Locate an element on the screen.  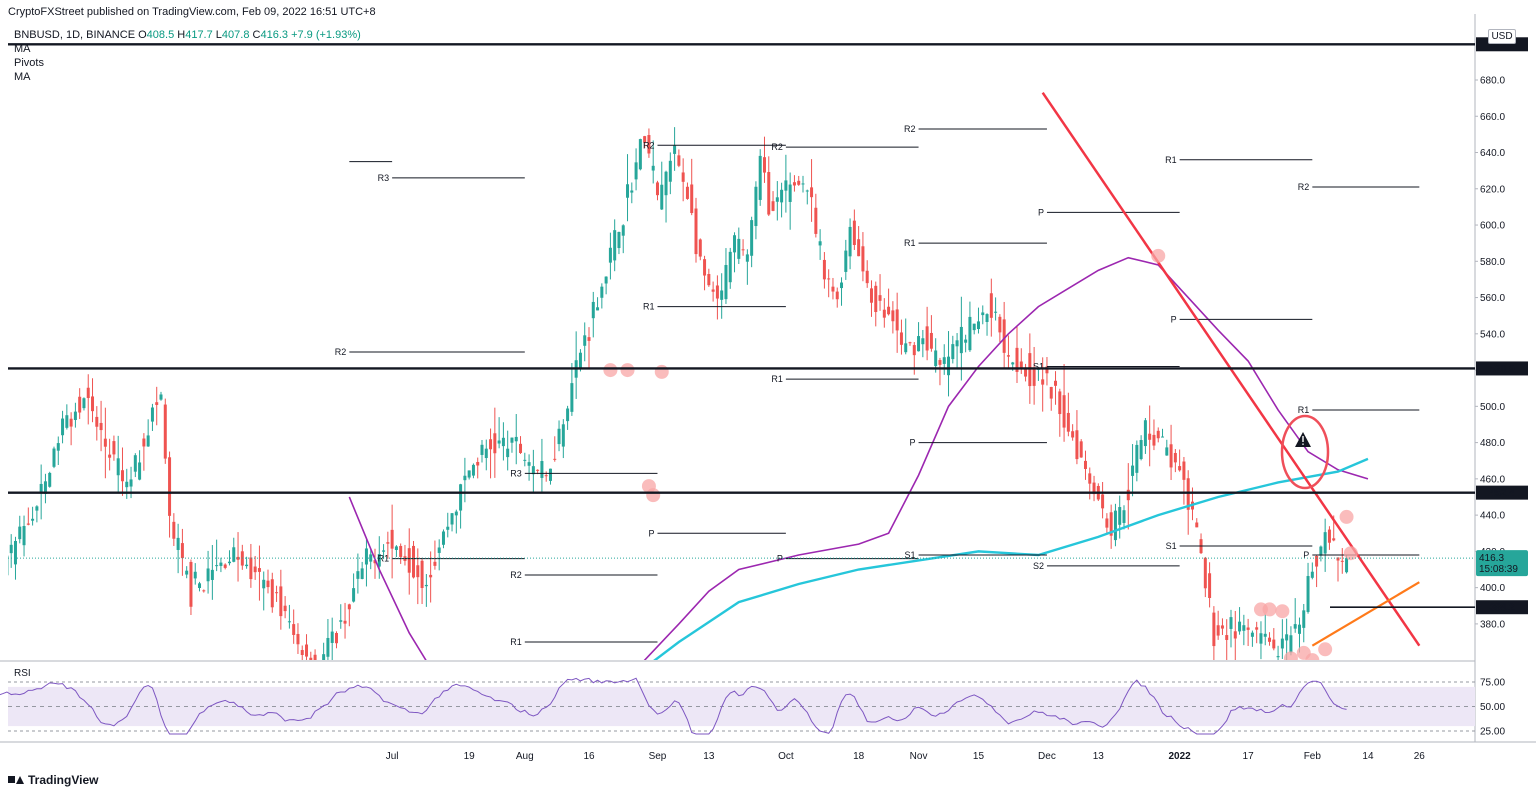
time-tick-label: 16 is located at coordinates (589, 756).